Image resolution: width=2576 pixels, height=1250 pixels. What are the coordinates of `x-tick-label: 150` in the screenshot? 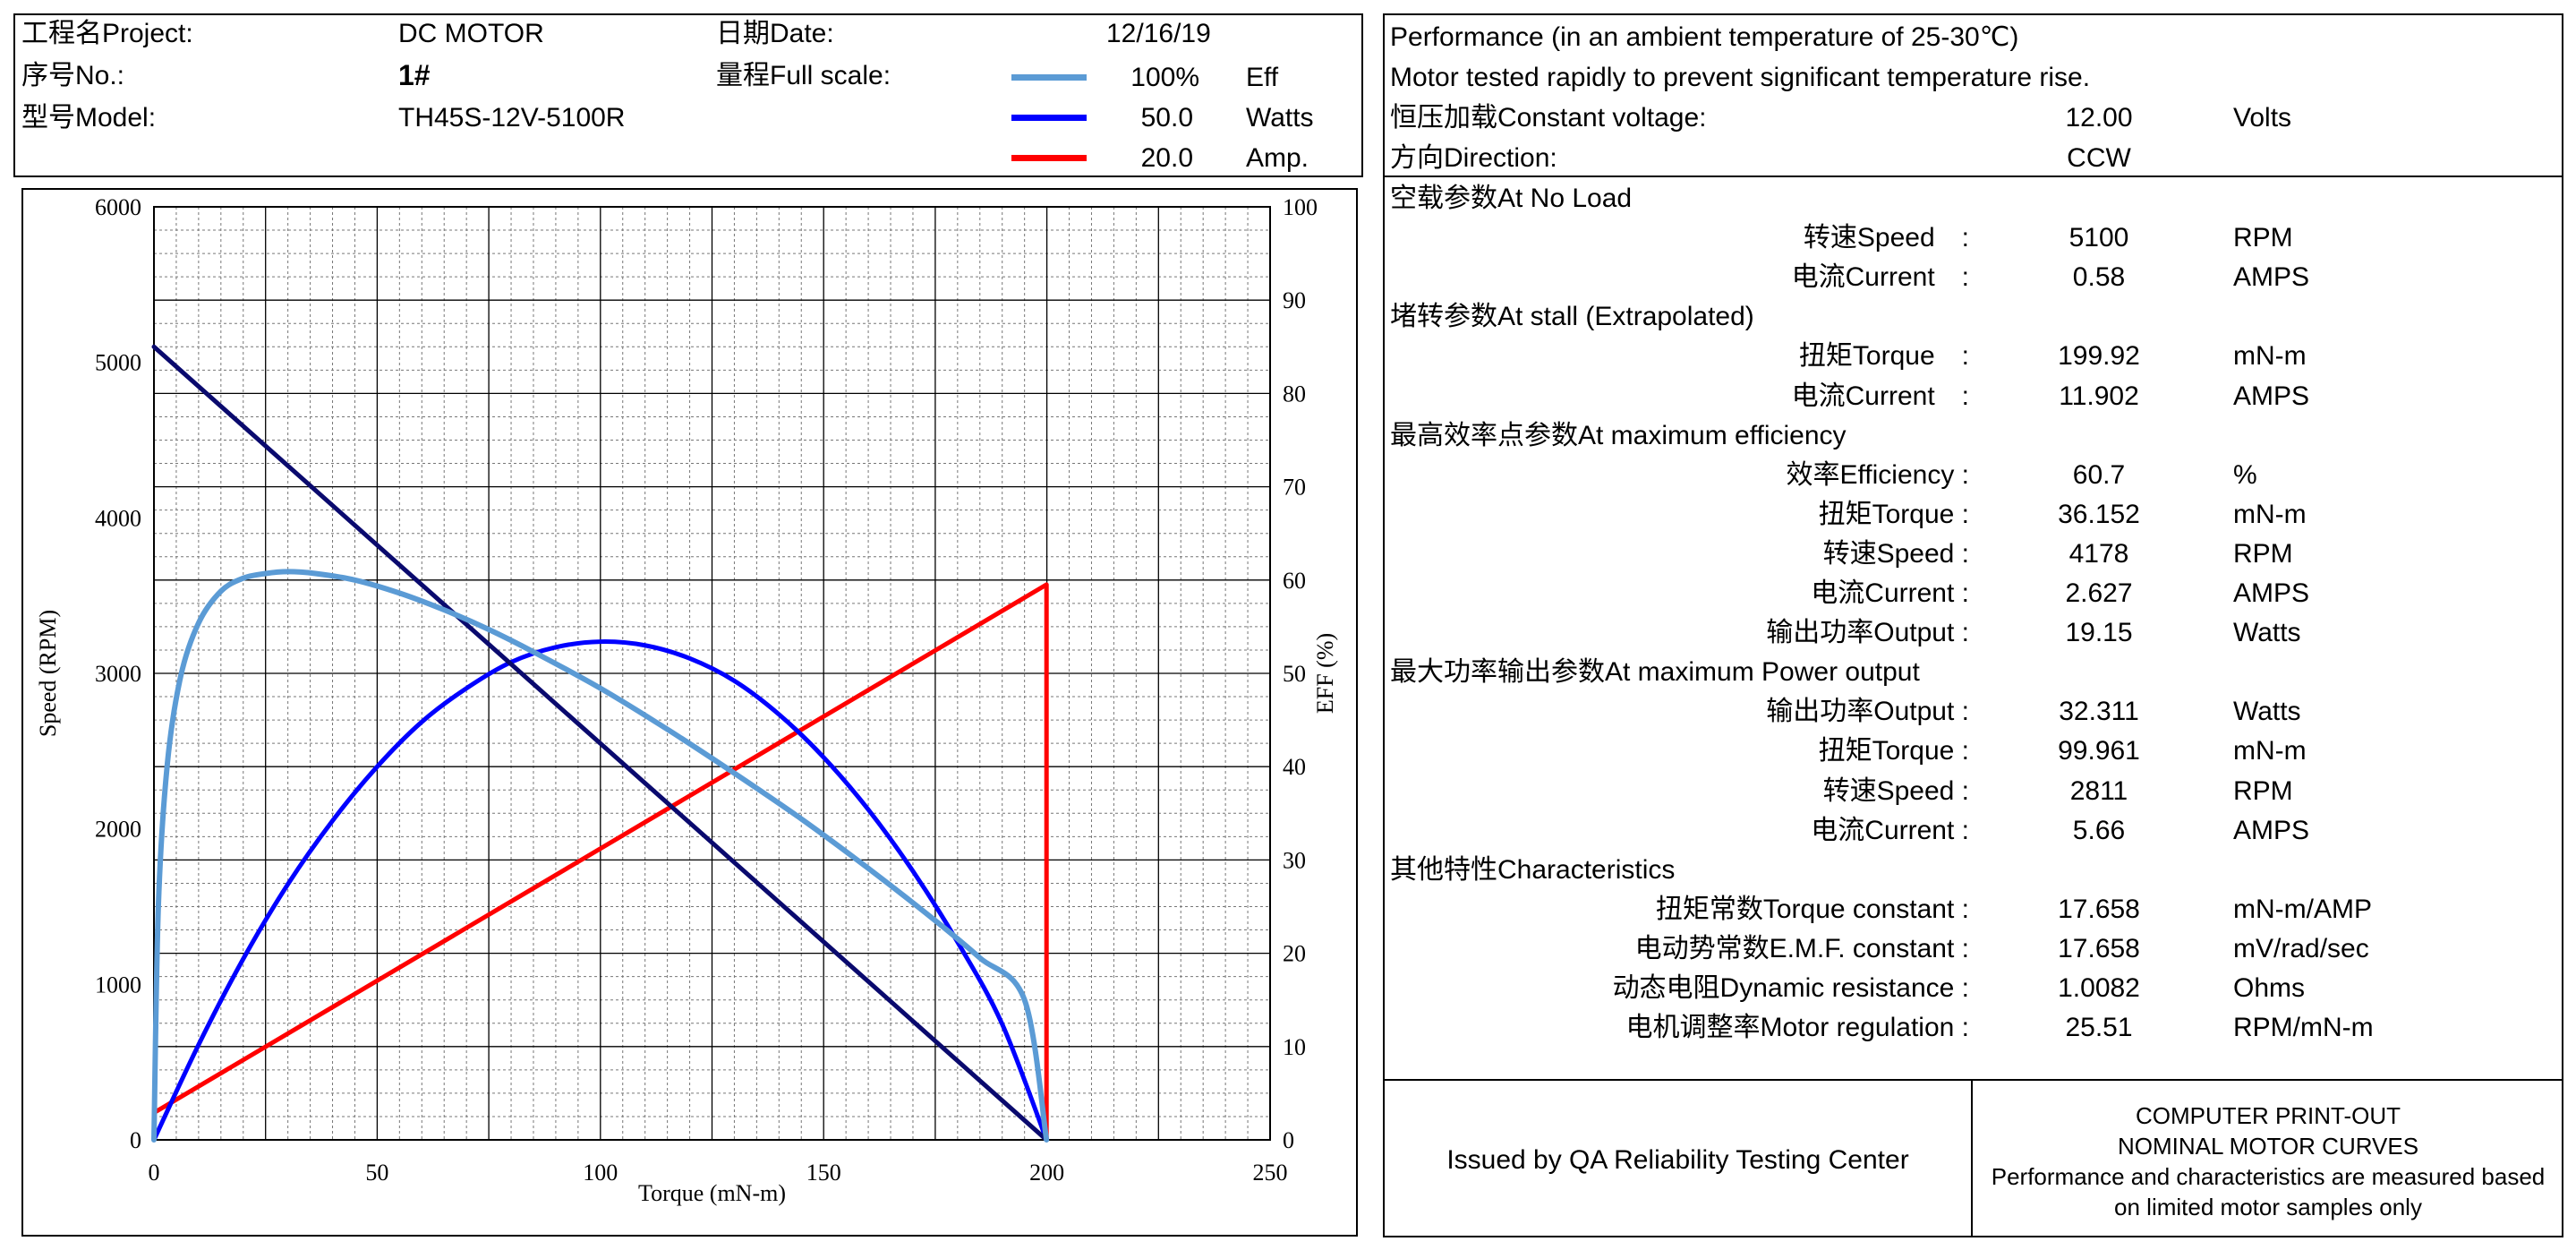 It's located at (823, 1173).